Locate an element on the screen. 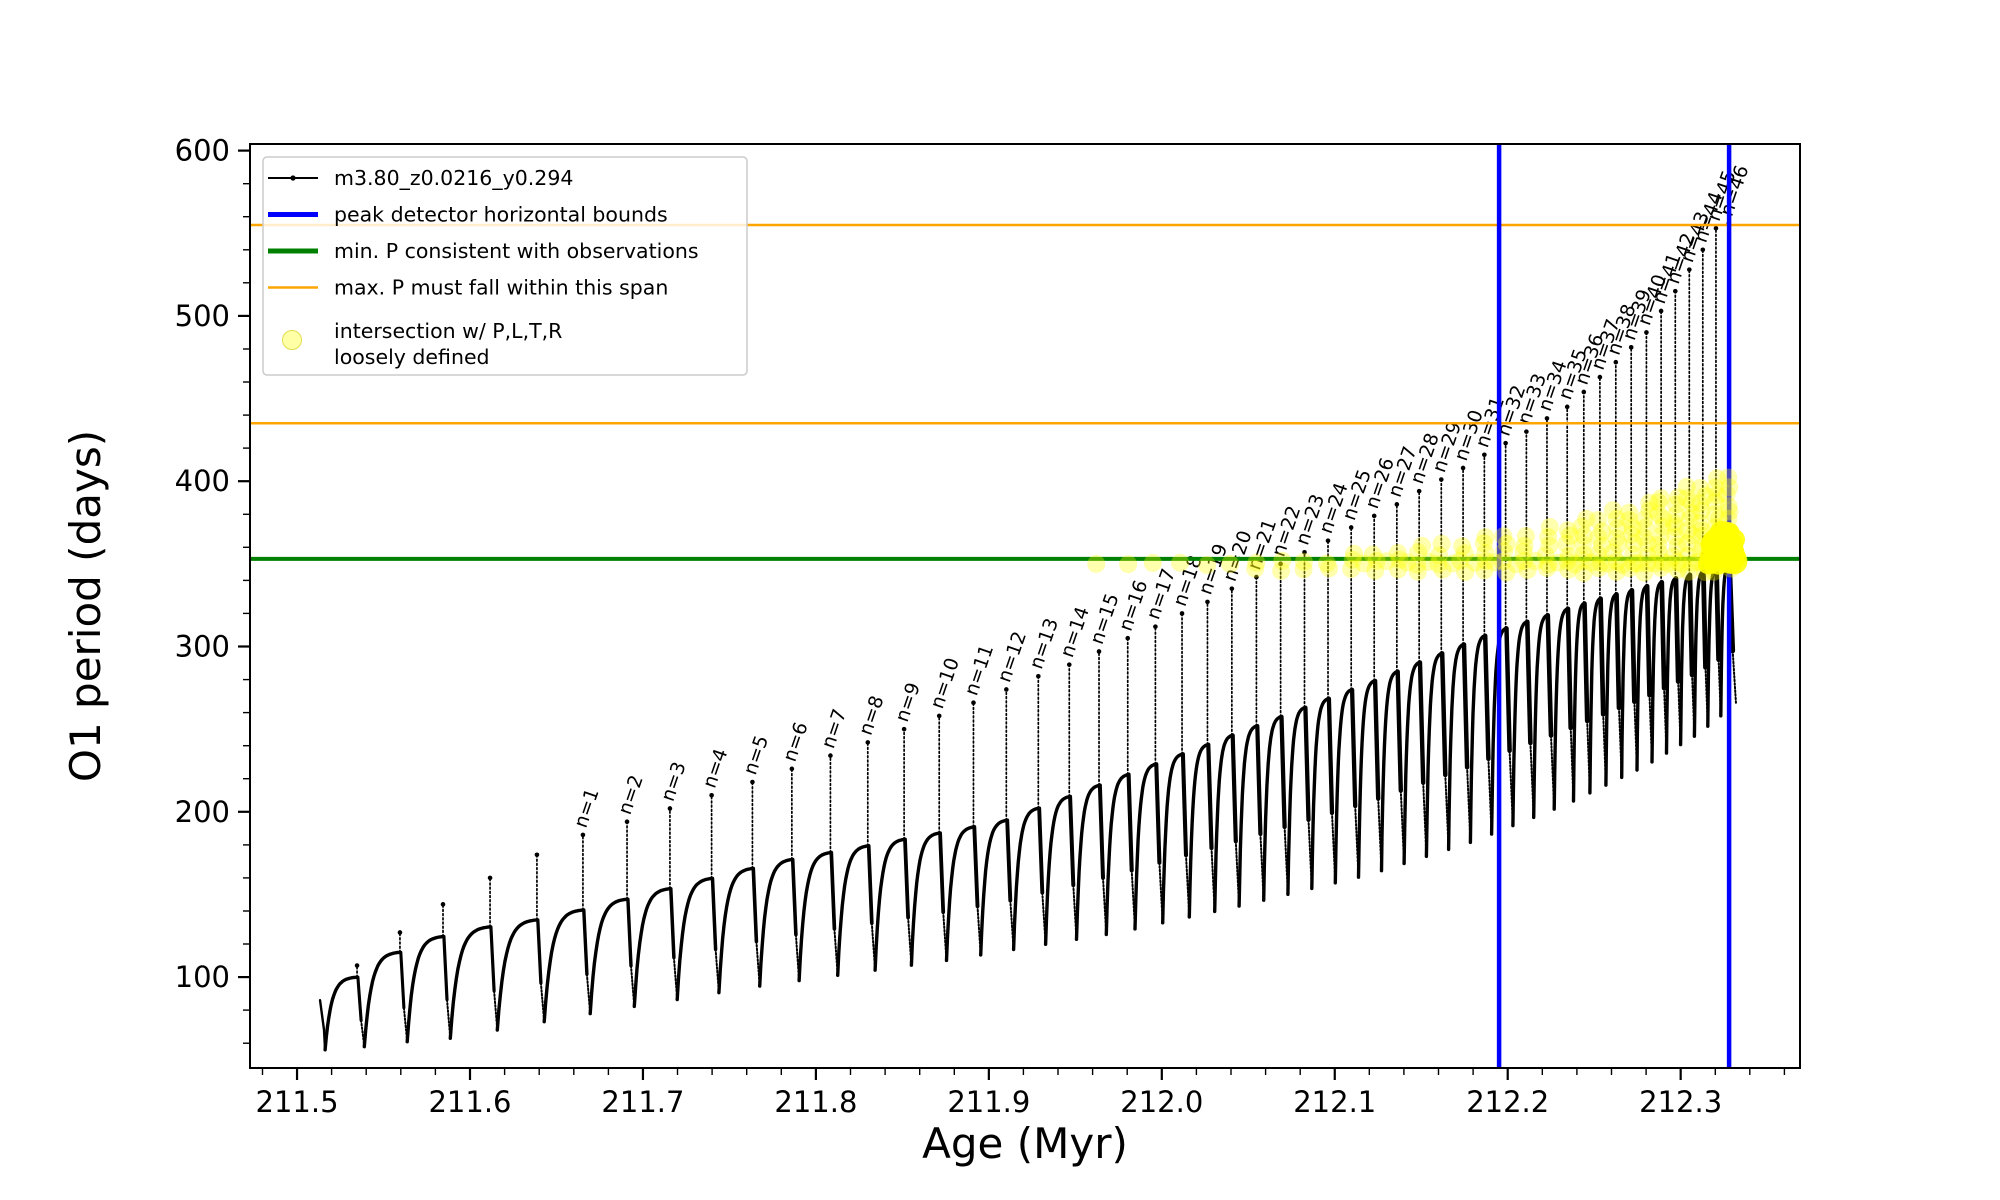 This screenshot has width=2000, height=1200. spike-label: n=1 is located at coordinates (587, 808).